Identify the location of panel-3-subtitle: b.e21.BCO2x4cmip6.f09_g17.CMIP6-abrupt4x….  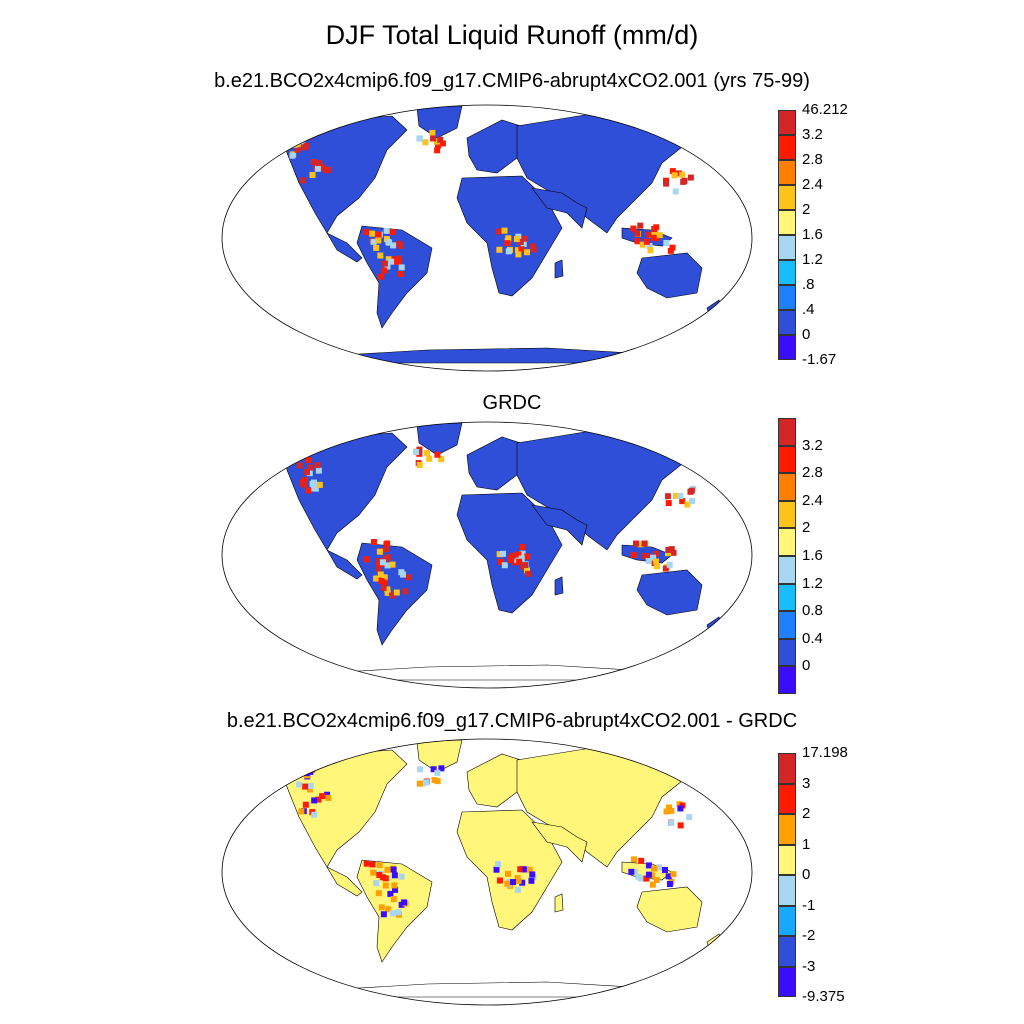
(512, 721).